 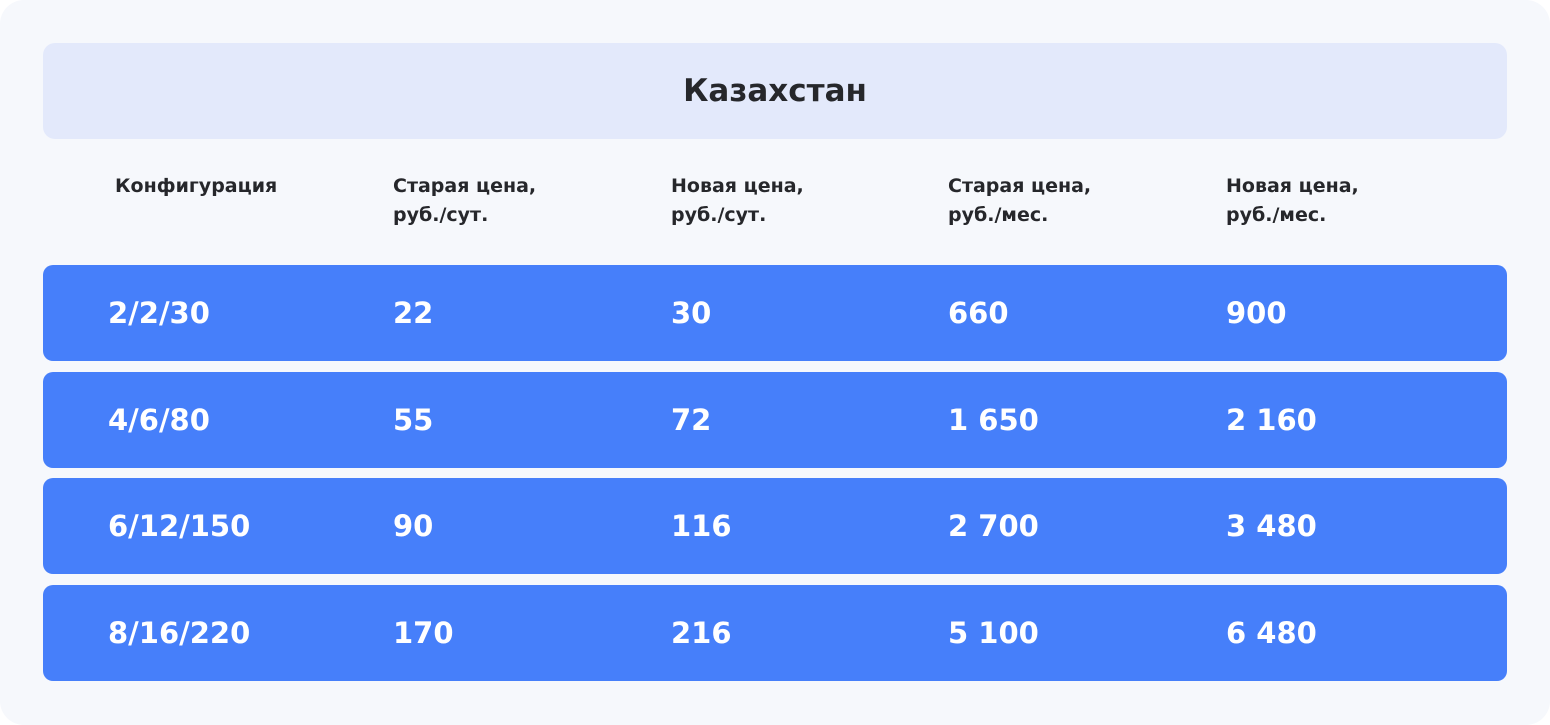 What do you see at coordinates (1271, 526) in the screenshot?
I see `cell-new-price-month: 3 480` at bounding box center [1271, 526].